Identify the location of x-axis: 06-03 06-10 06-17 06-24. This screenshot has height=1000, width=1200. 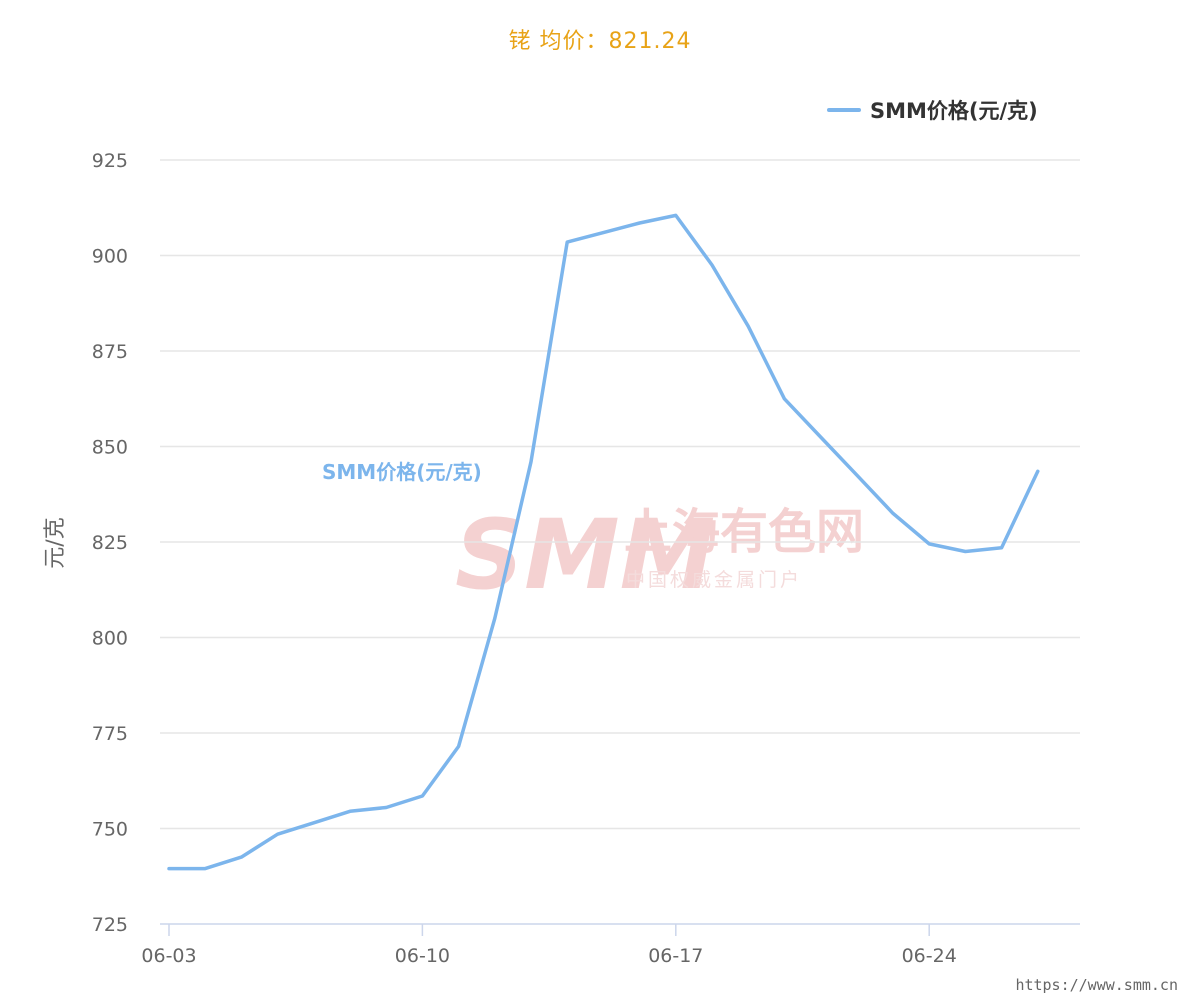
(549, 945).